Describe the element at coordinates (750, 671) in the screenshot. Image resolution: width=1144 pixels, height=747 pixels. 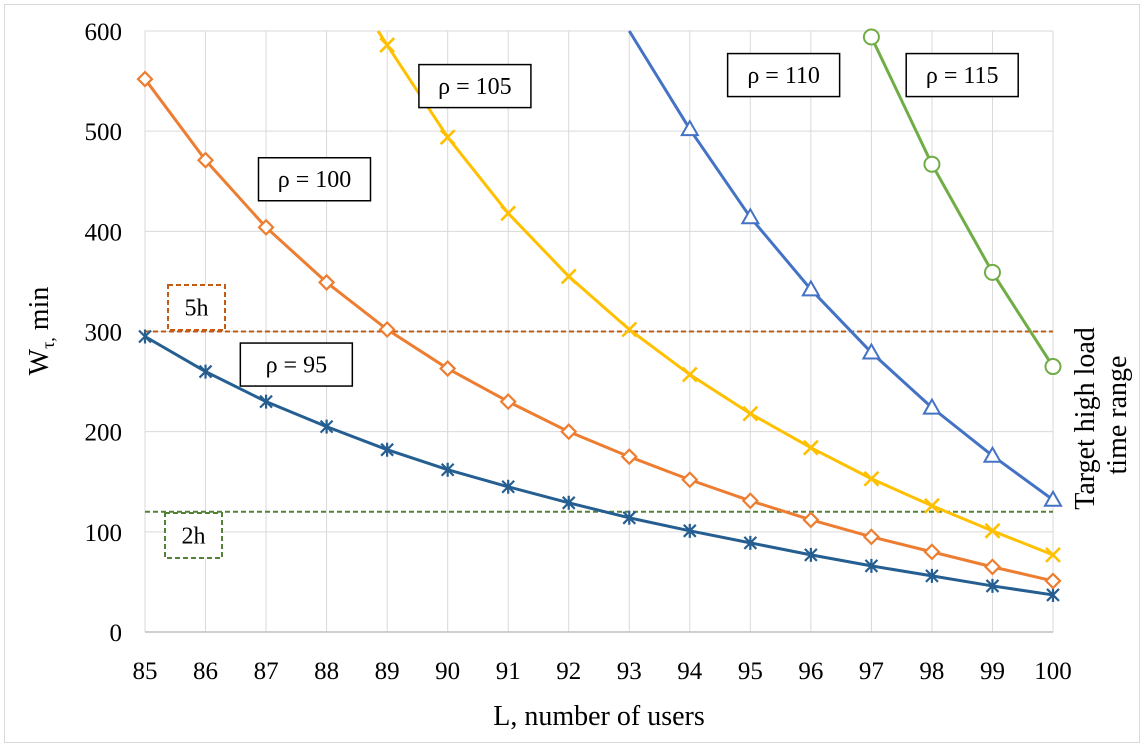
I see `x-tick-label: 95` at that location.